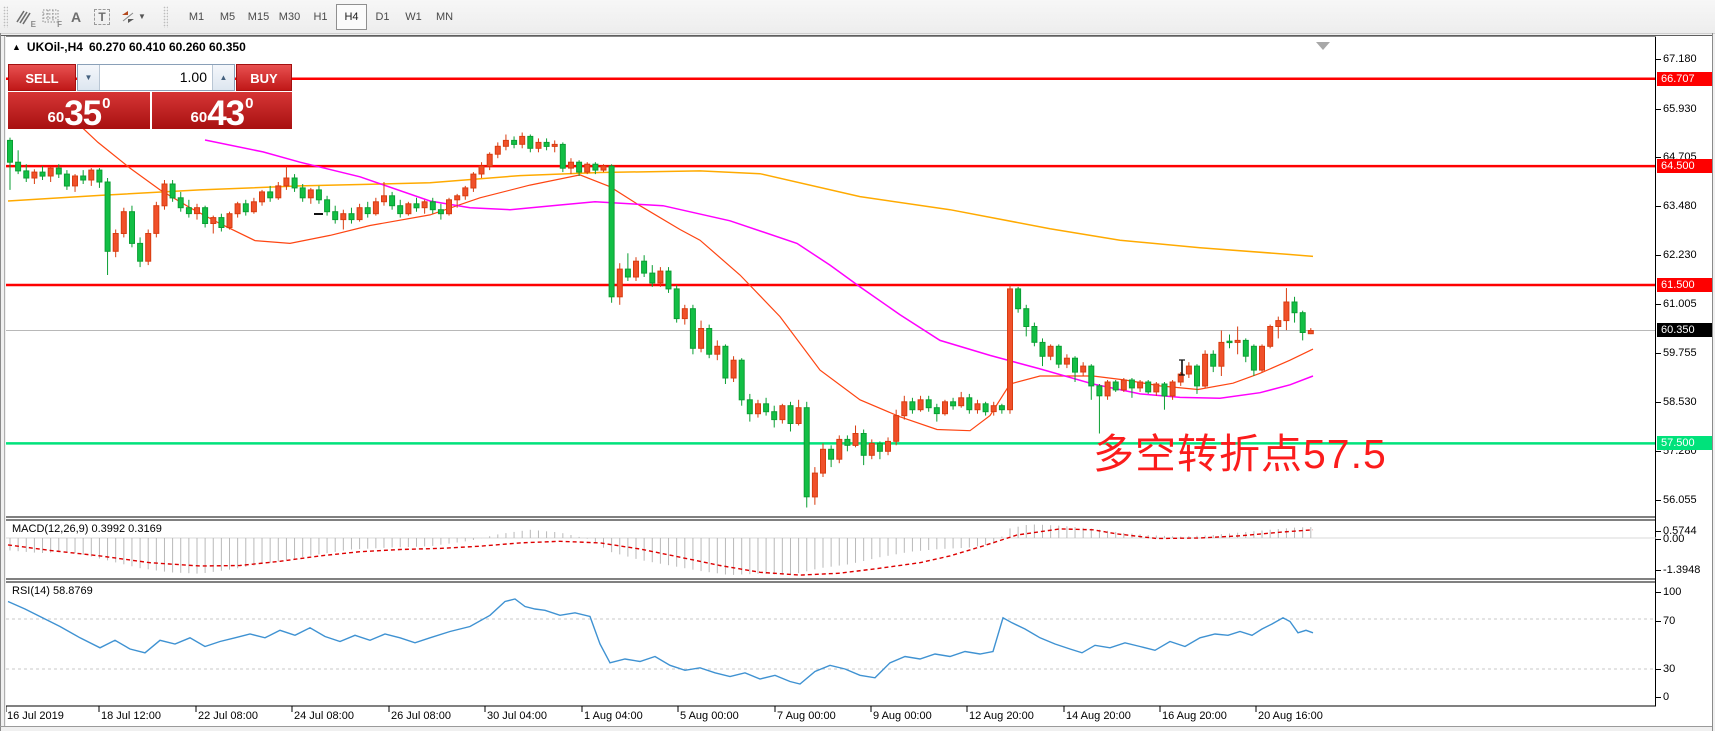 This screenshot has height=731, width=1715. Describe the element at coordinates (4, 381) in the screenshot. I see `window-border-left-inner` at that location.